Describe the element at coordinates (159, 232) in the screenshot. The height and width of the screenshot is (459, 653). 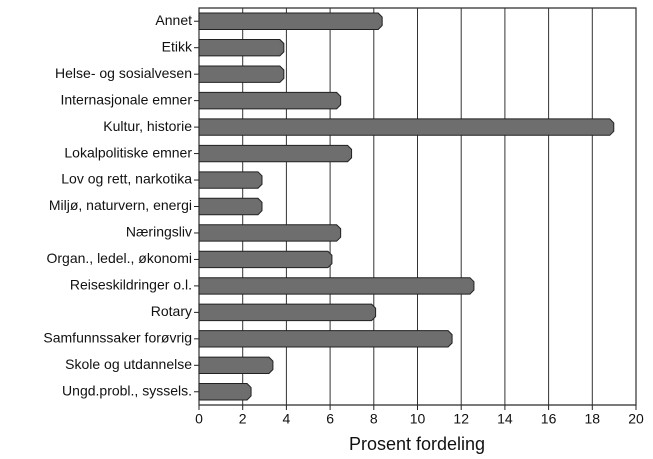
I see `y-tick-label: Næringsliv` at that location.